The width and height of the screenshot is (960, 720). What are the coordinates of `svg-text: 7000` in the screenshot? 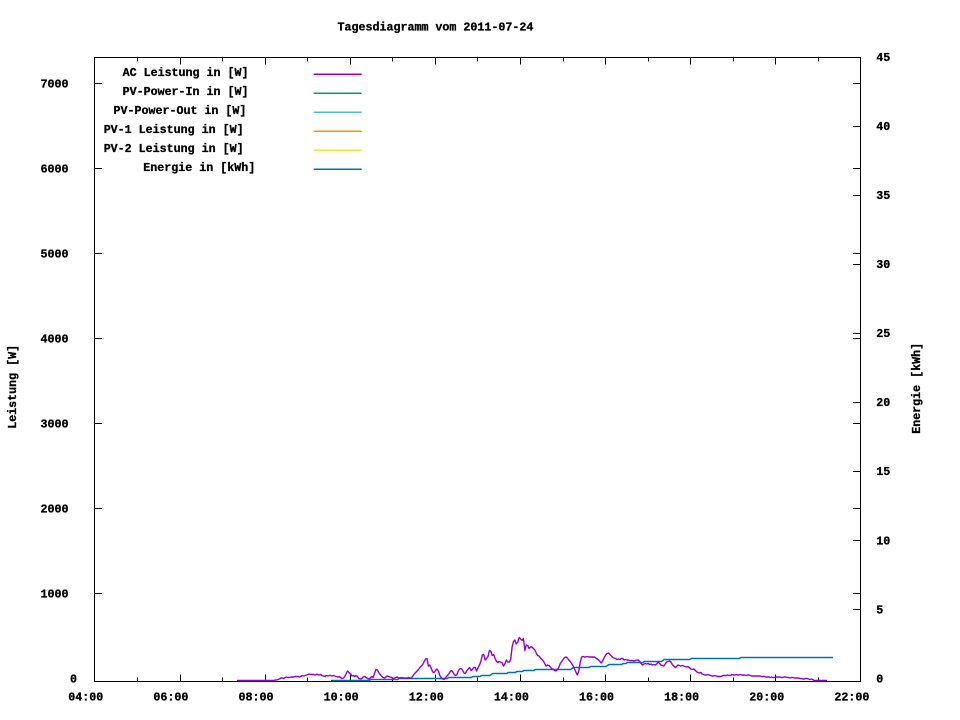 It's located at (55, 84).